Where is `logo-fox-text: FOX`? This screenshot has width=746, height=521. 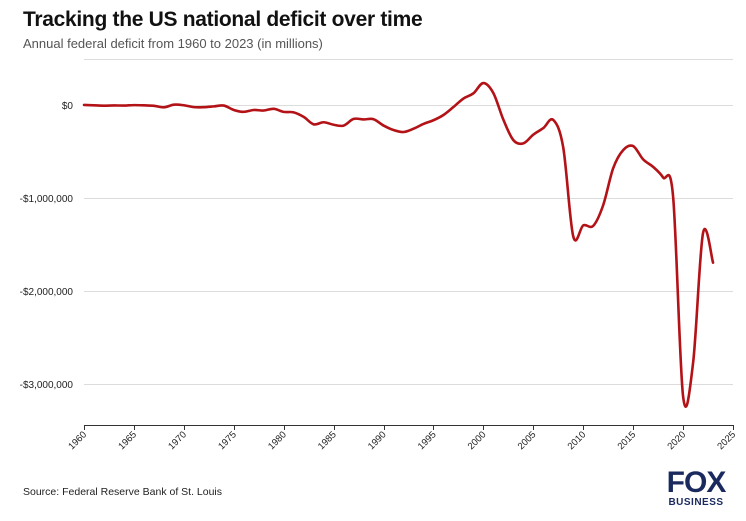
logo-fox-text: FOX is located at coordinates (696, 482).